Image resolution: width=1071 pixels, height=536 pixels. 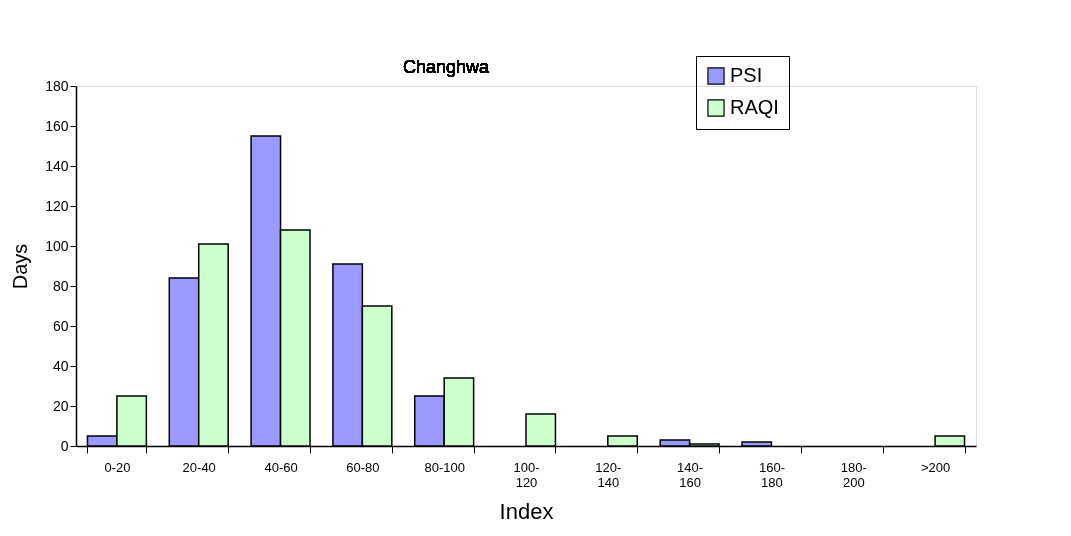 What do you see at coordinates (57, 245) in the screenshot?
I see `y-tick-label: 100` at bounding box center [57, 245].